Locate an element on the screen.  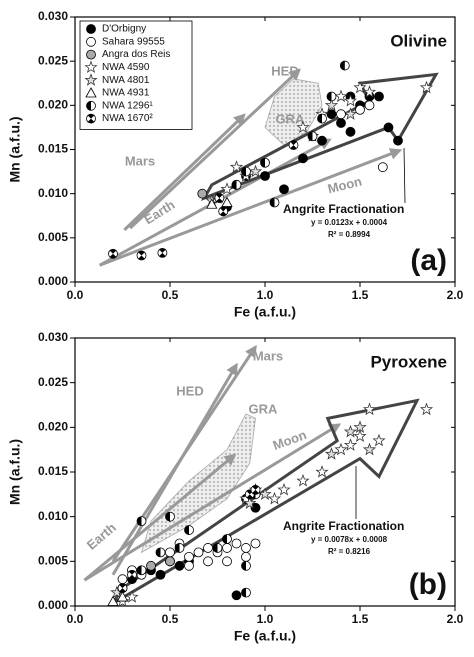
legend-label: NWA 4931 is located at coordinates (126, 93).